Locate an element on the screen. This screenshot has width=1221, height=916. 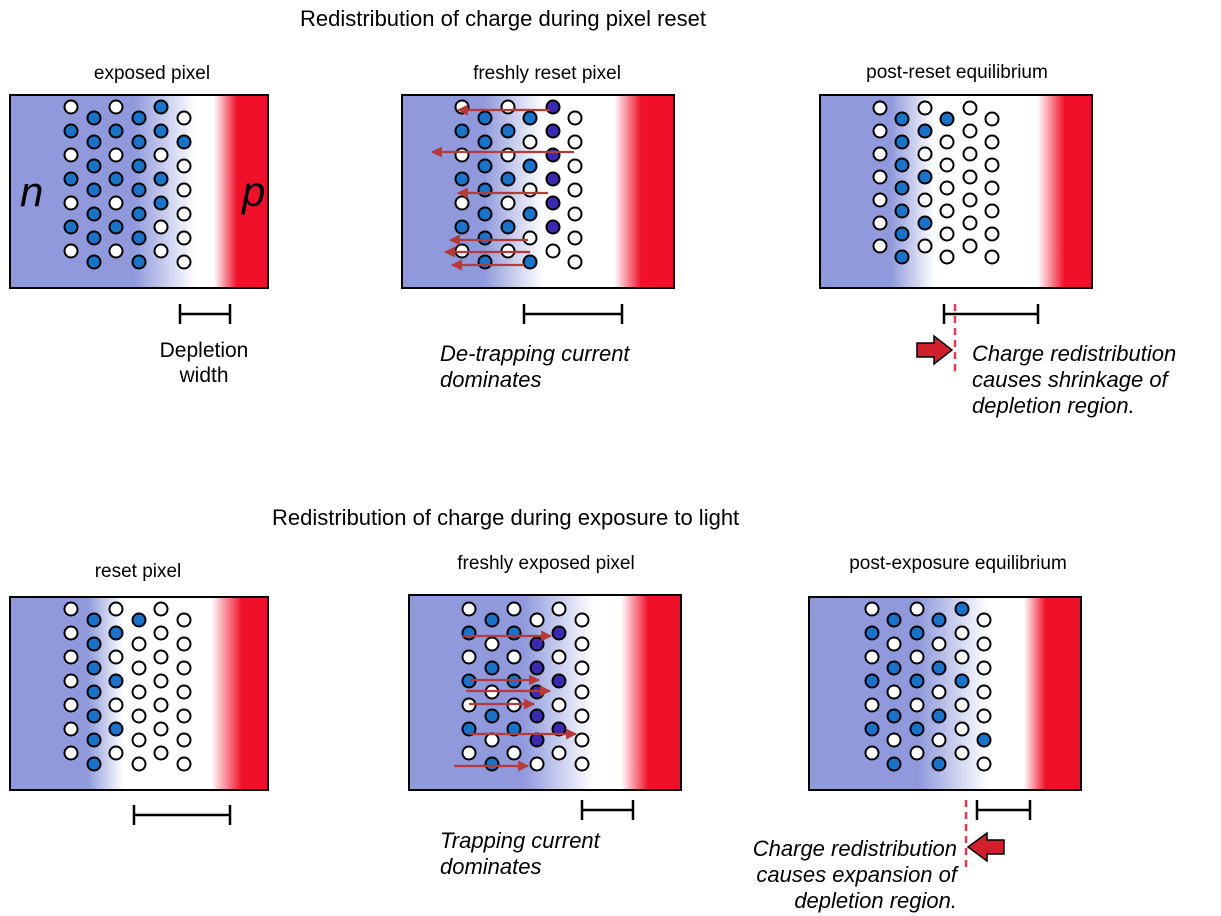
depletion-marker-reset is located at coordinates (182, 815).